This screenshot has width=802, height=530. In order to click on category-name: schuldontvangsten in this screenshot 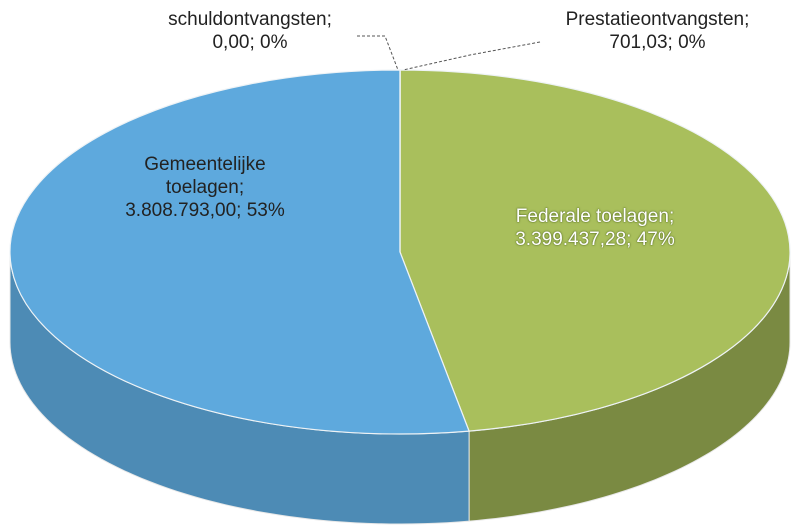, I will do `click(247, 19)`.